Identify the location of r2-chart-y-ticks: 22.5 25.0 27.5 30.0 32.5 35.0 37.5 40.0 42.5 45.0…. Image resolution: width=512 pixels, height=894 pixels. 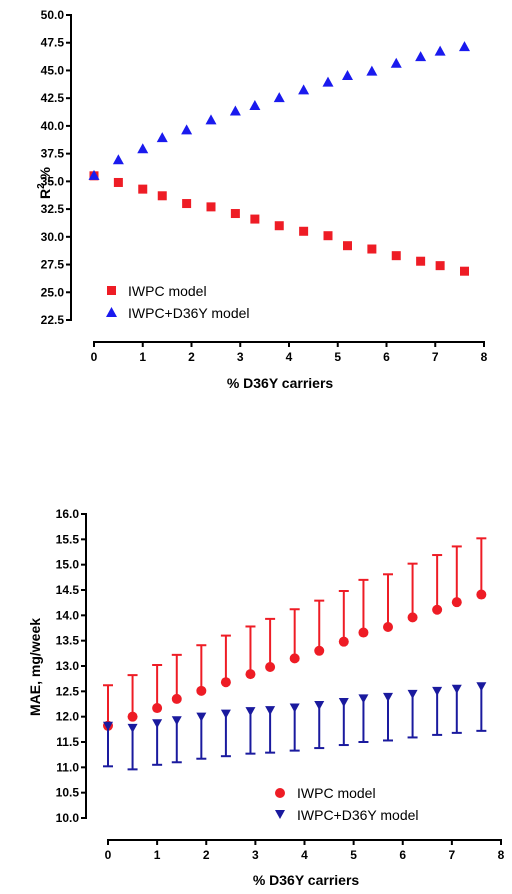
(56, 167).